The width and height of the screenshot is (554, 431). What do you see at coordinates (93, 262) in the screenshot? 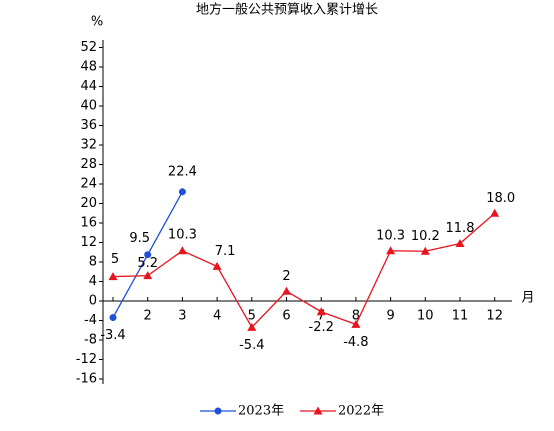
I see `y-tick-label: 8` at bounding box center [93, 262].